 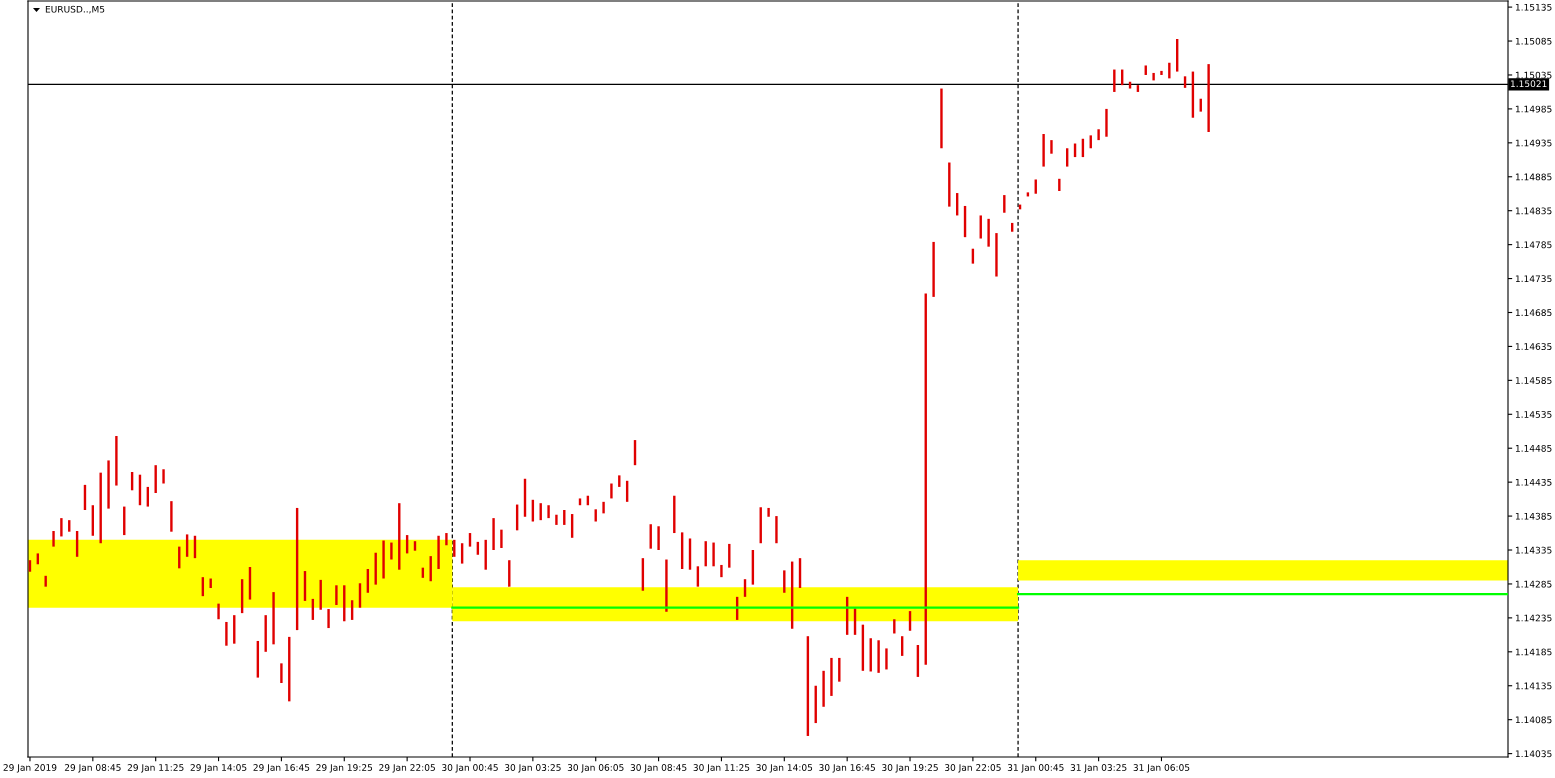 What do you see at coordinates (1533, 41) in the screenshot?
I see `y-tick-label: 1.15085` at bounding box center [1533, 41].